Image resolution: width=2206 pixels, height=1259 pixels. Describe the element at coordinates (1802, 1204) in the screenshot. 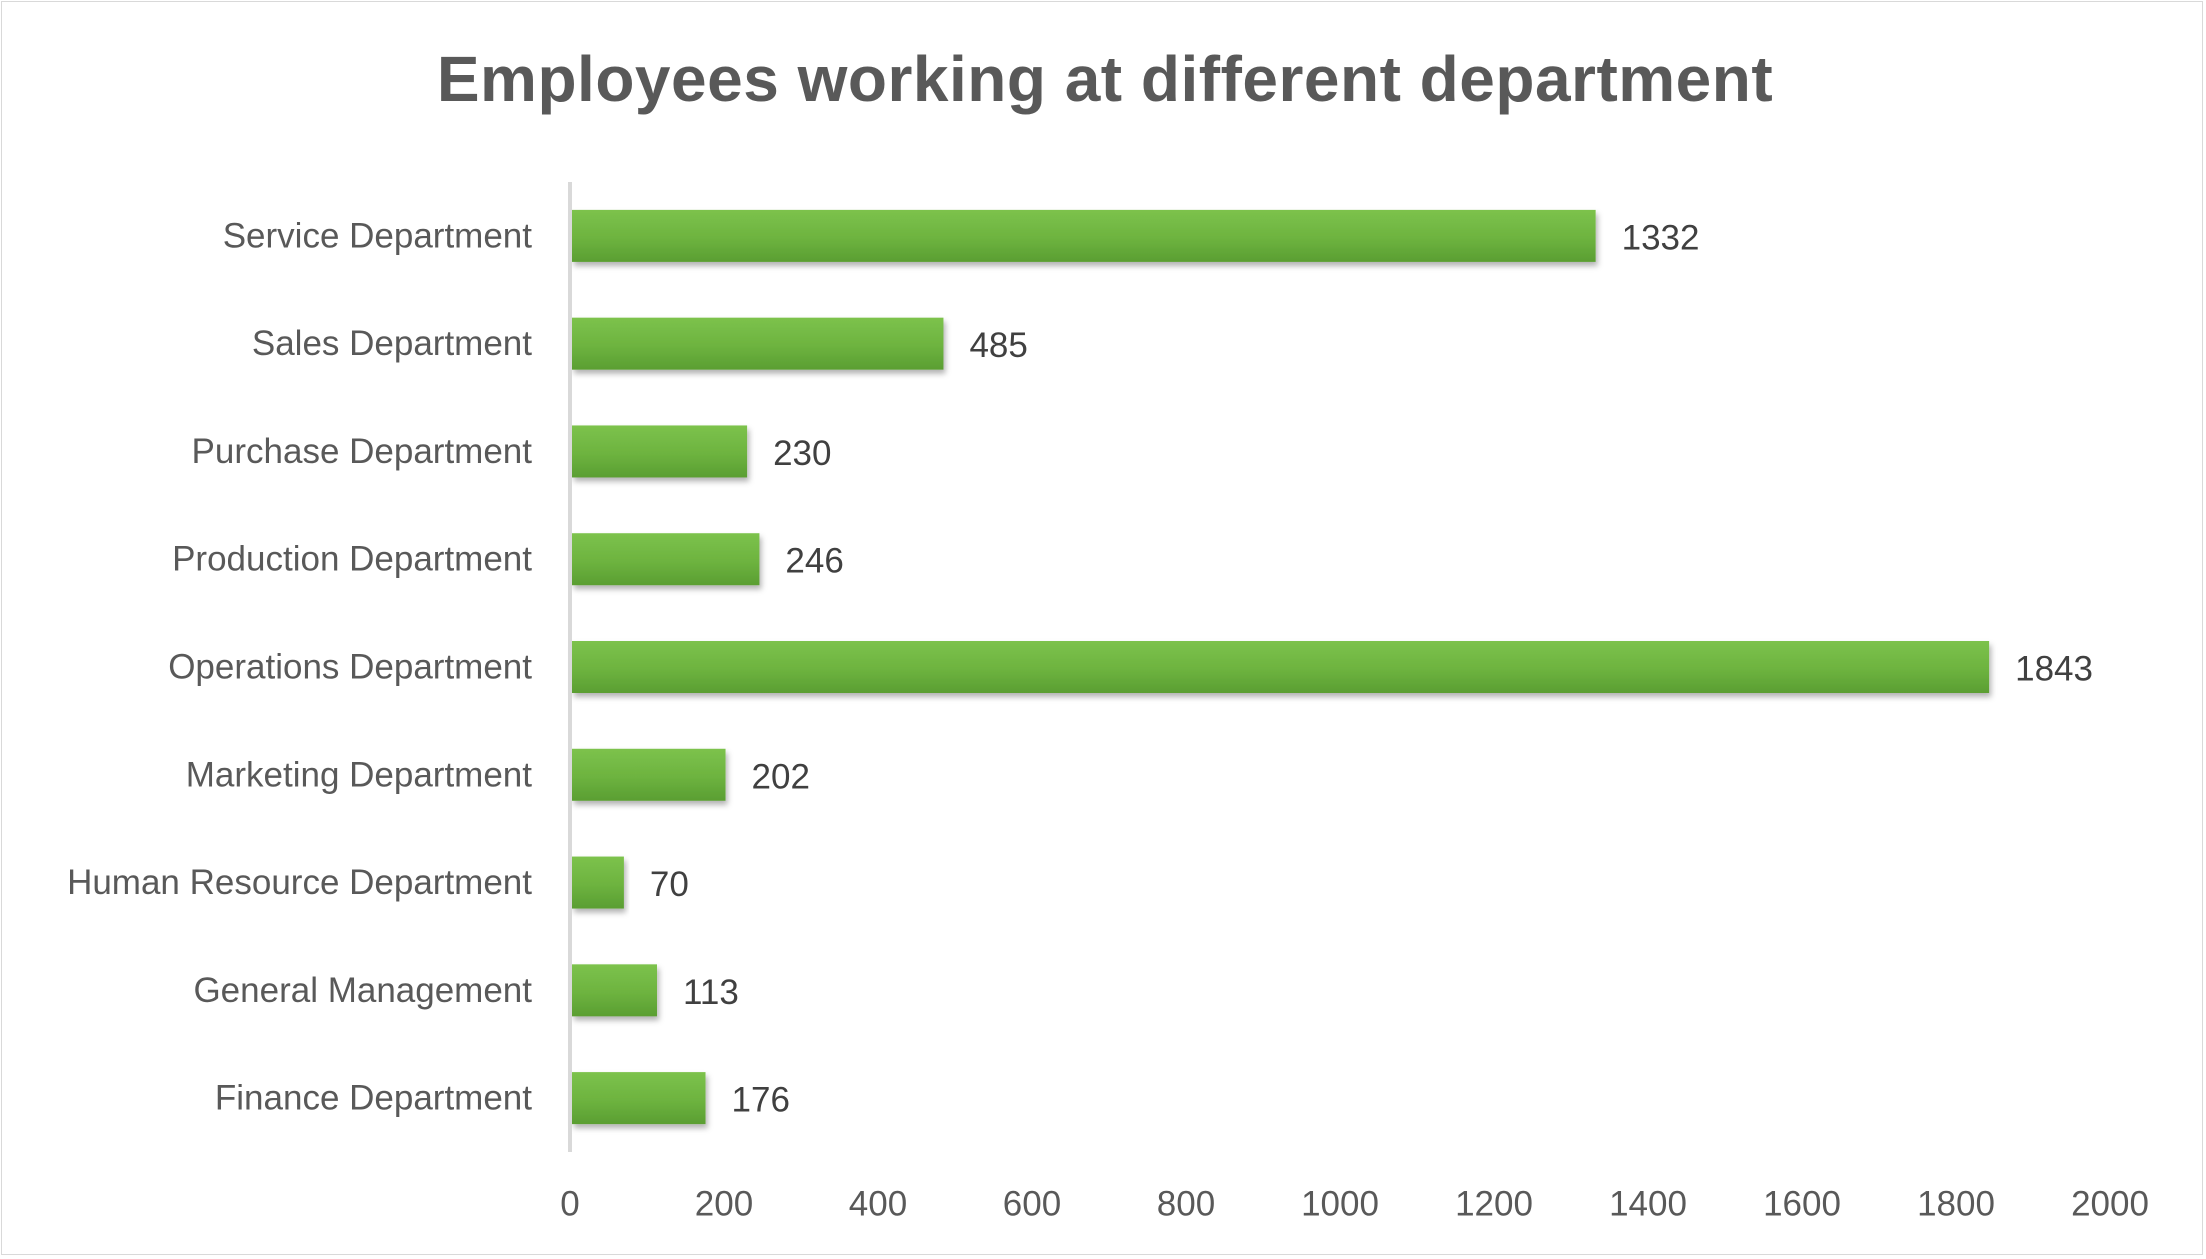

I see `x-tick-label-1600: 1600` at that location.